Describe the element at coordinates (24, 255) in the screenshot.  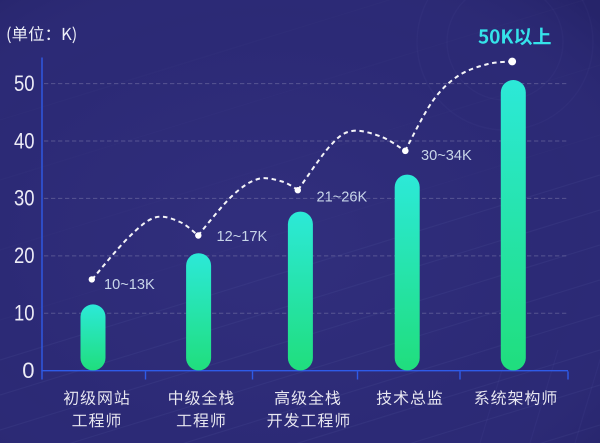
I see `svg-text: 20` at that location.